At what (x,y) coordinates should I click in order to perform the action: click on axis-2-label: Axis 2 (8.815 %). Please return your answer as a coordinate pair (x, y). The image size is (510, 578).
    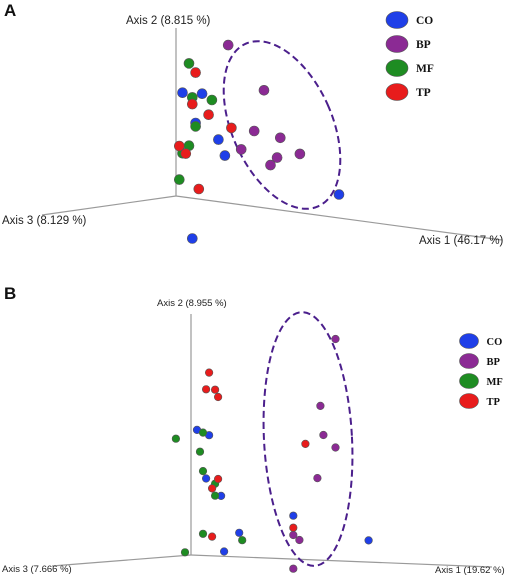
    Looking at the image, I should click on (168, 21).